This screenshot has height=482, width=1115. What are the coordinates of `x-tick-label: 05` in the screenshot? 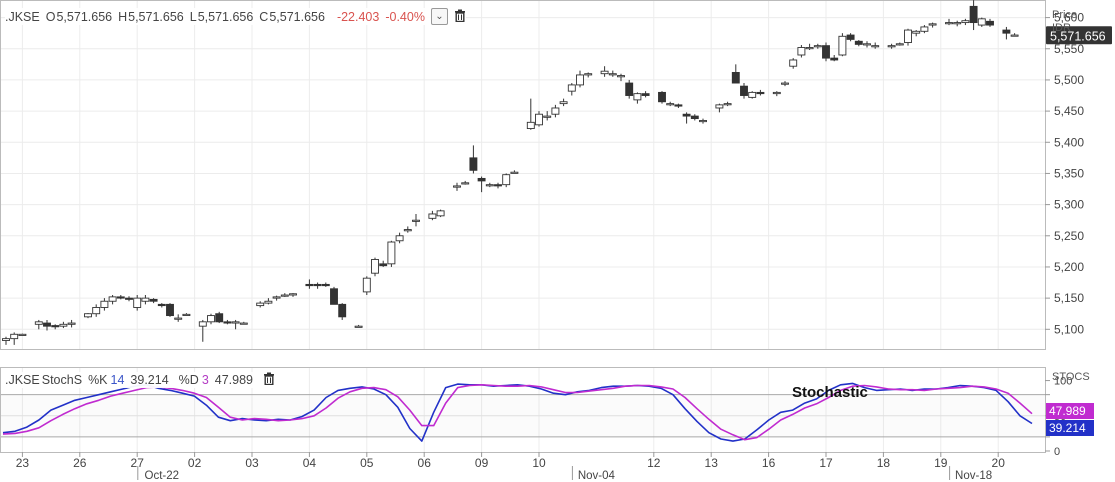 It's located at (367, 463).